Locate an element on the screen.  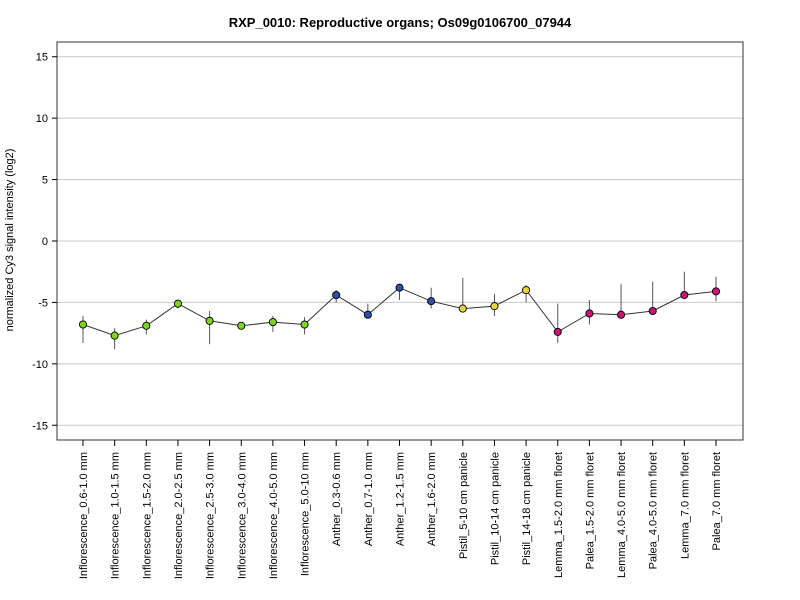
y-tick-label: 5 is located at coordinates (45, 181).